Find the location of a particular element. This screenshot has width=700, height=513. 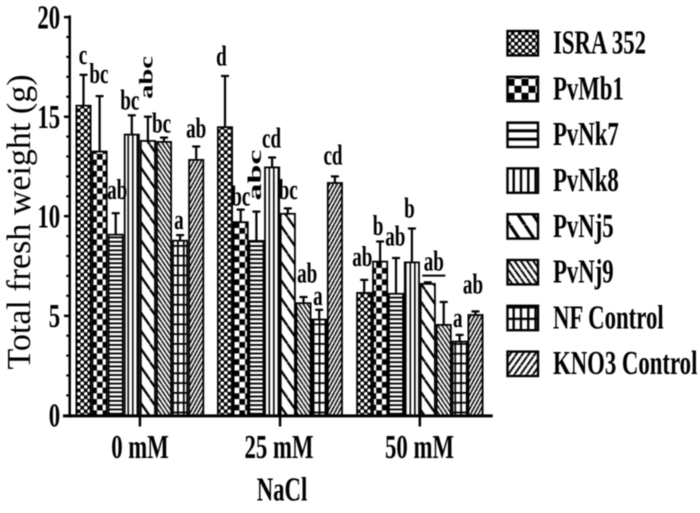

svg-text: PvNk7 is located at coordinates (586, 135).